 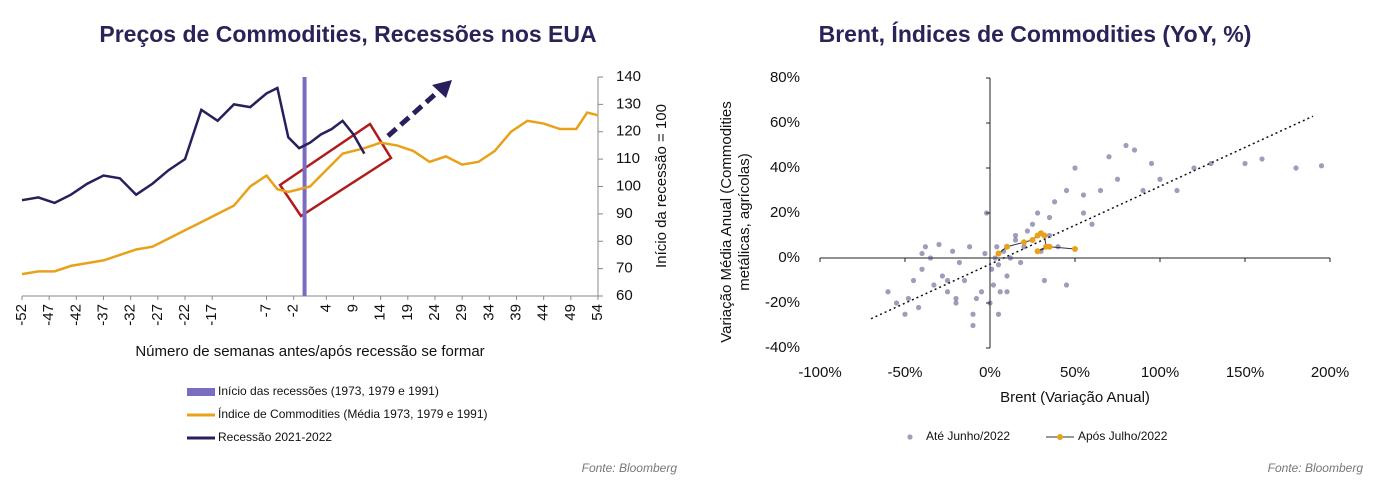 What do you see at coordinates (624, 240) in the screenshot?
I see `y-tick-label: 80` at bounding box center [624, 240].